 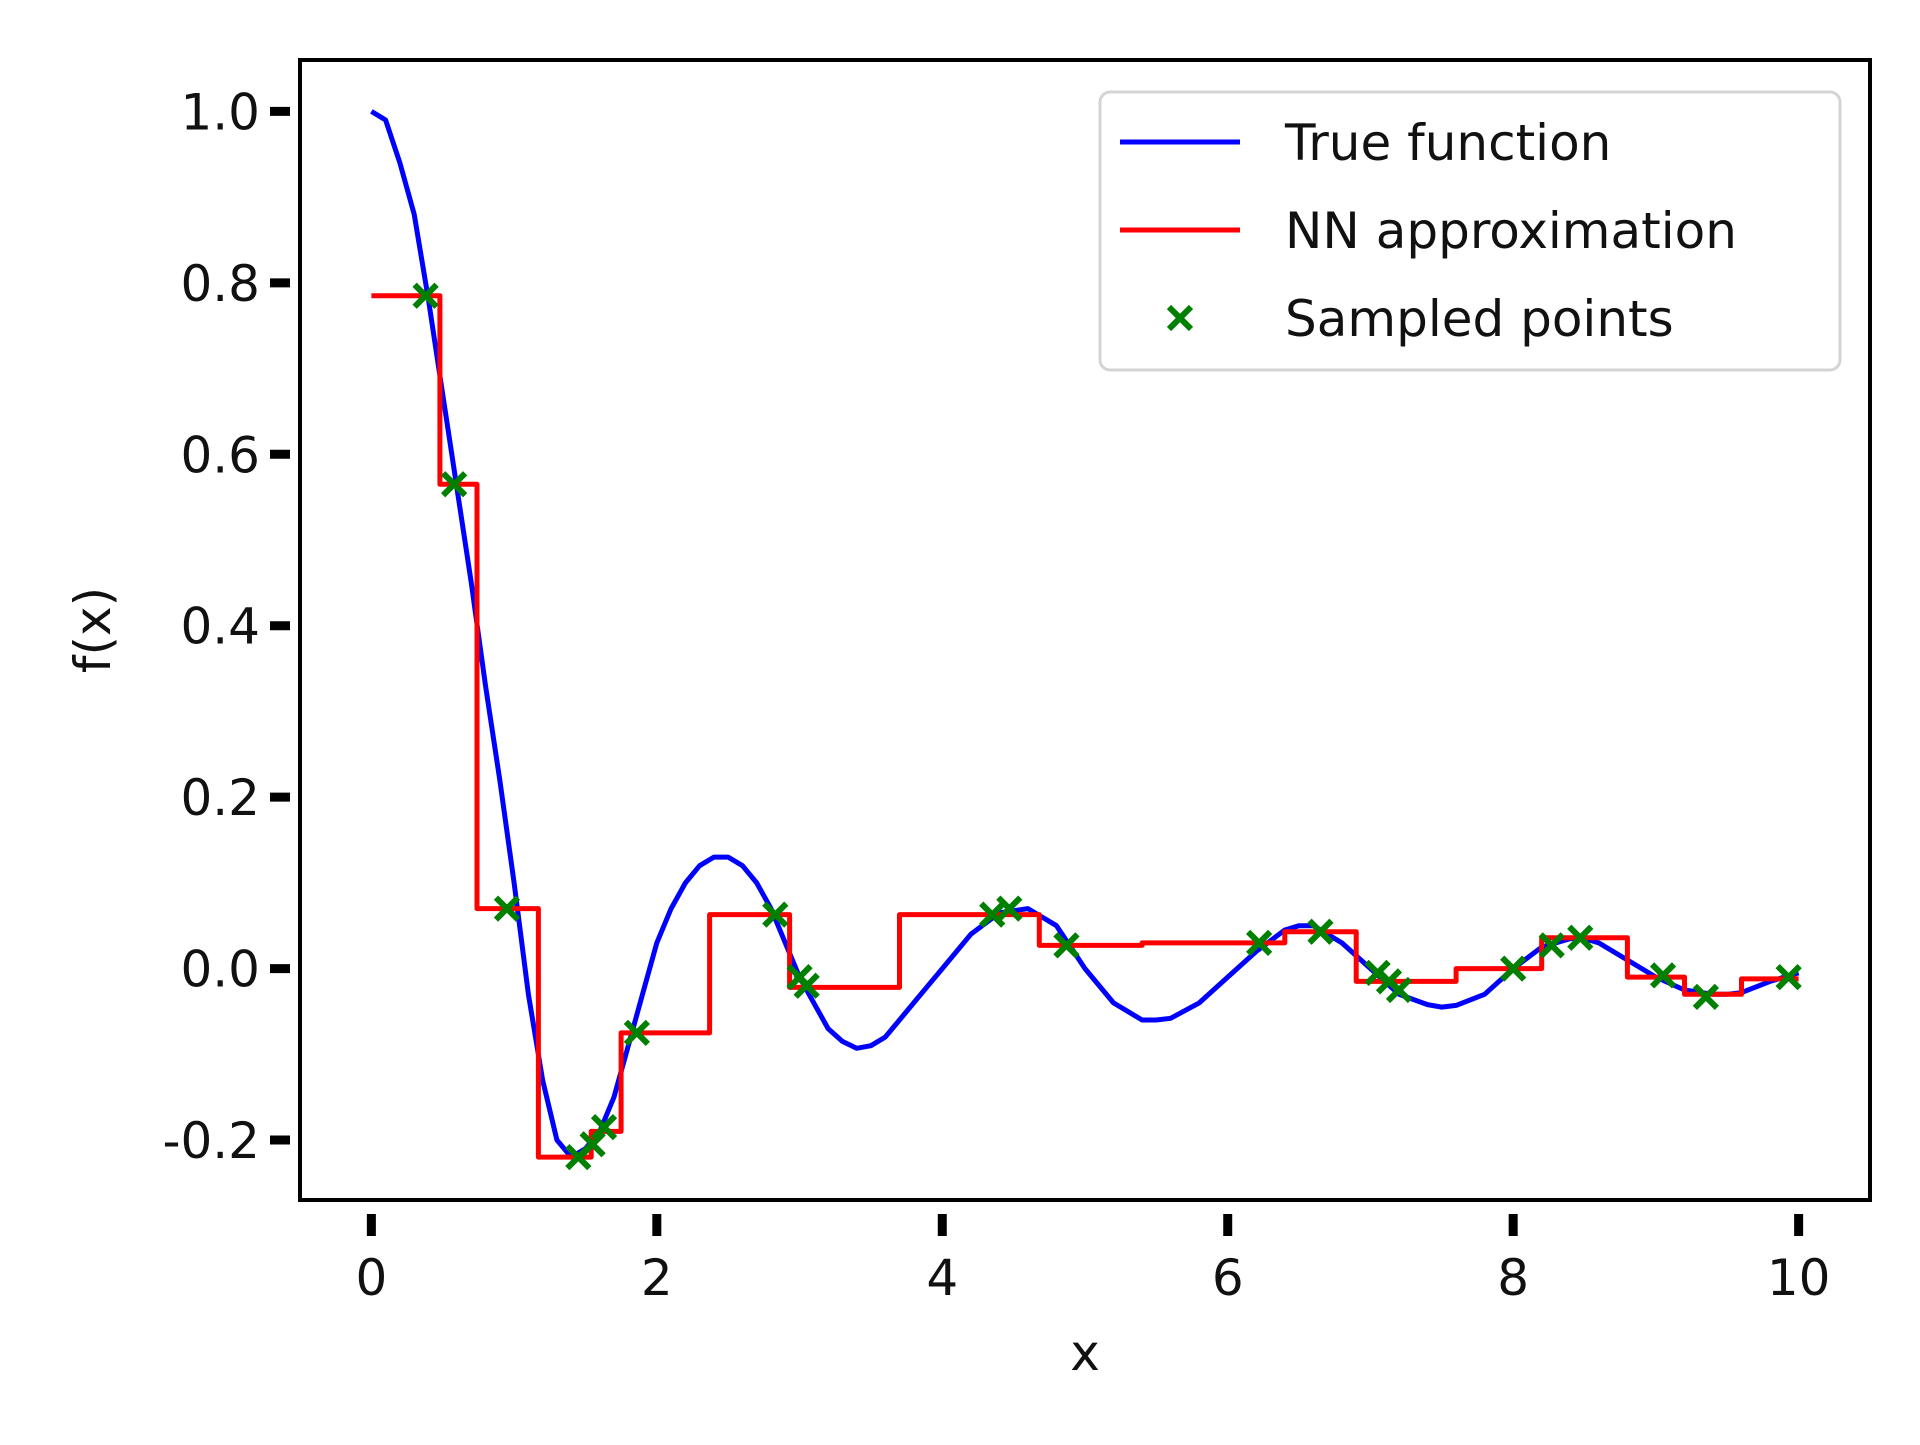 What do you see at coordinates (1513, 1278) in the screenshot?
I see `x-tick-label: 8` at bounding box center [1513, 1278].